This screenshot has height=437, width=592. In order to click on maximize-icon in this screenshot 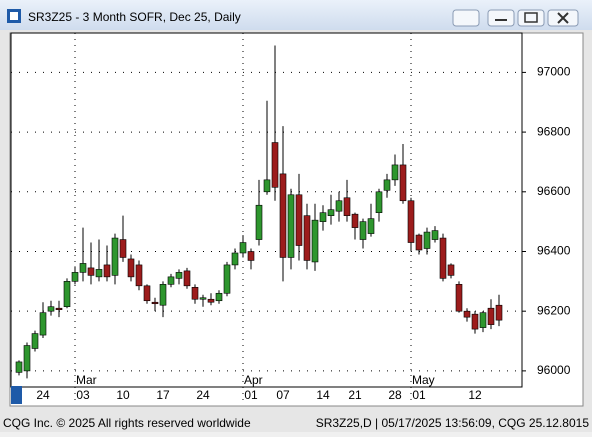, I will do `click(531, 17)`.